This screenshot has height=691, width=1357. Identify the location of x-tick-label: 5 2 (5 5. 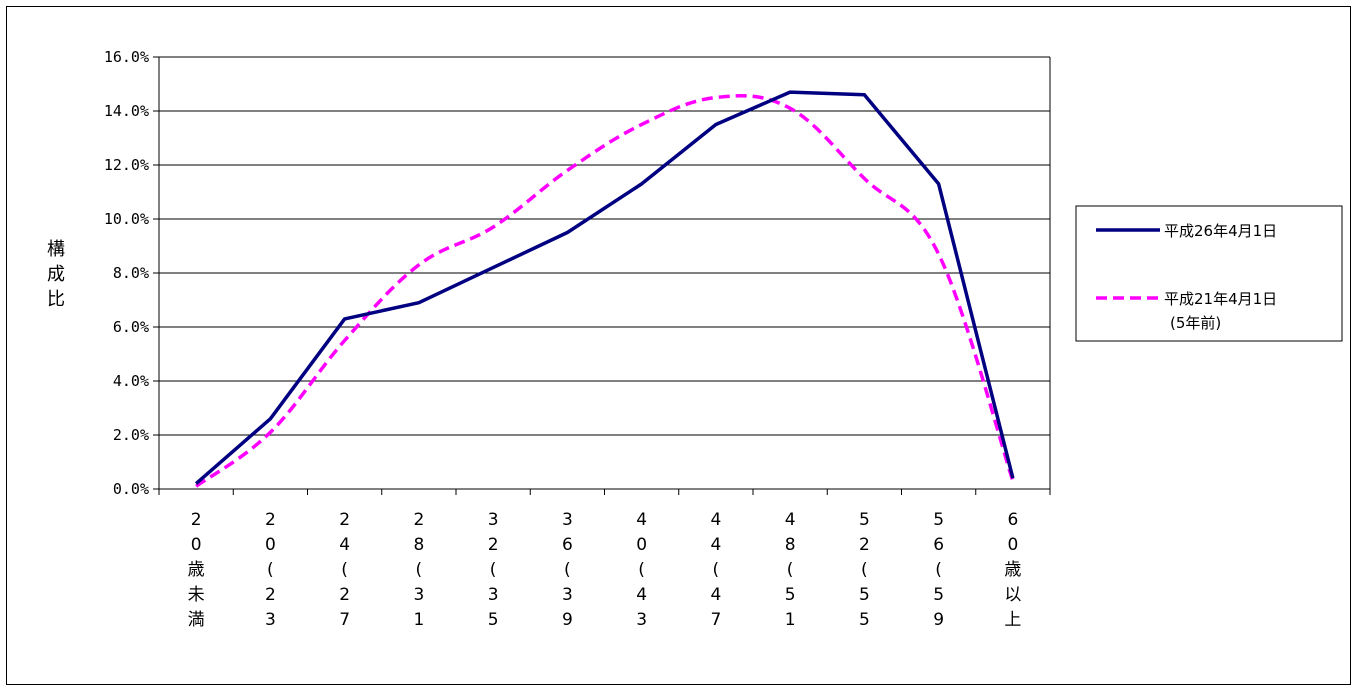
(864, 570).